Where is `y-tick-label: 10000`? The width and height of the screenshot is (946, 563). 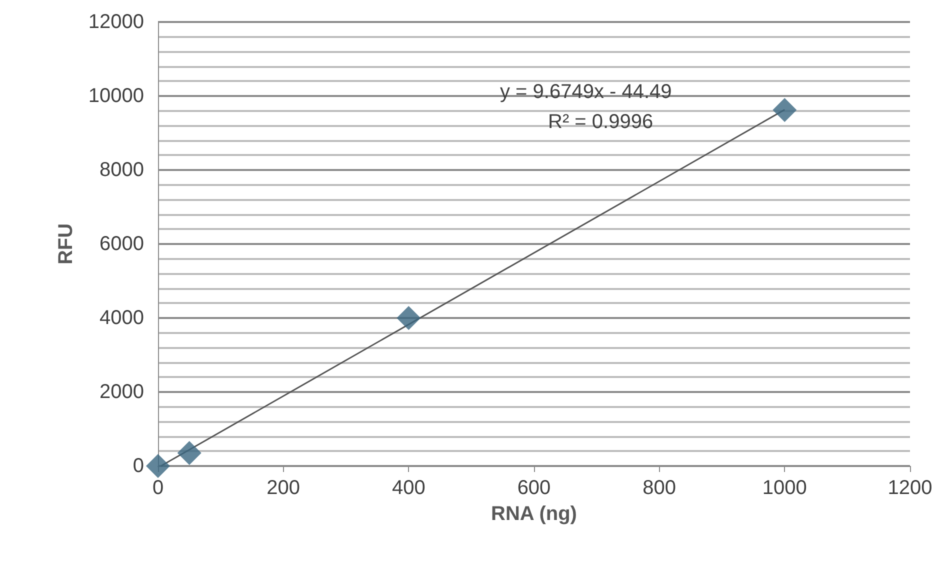
y-tick-label: 10000 is located at coordinates (116, 96).